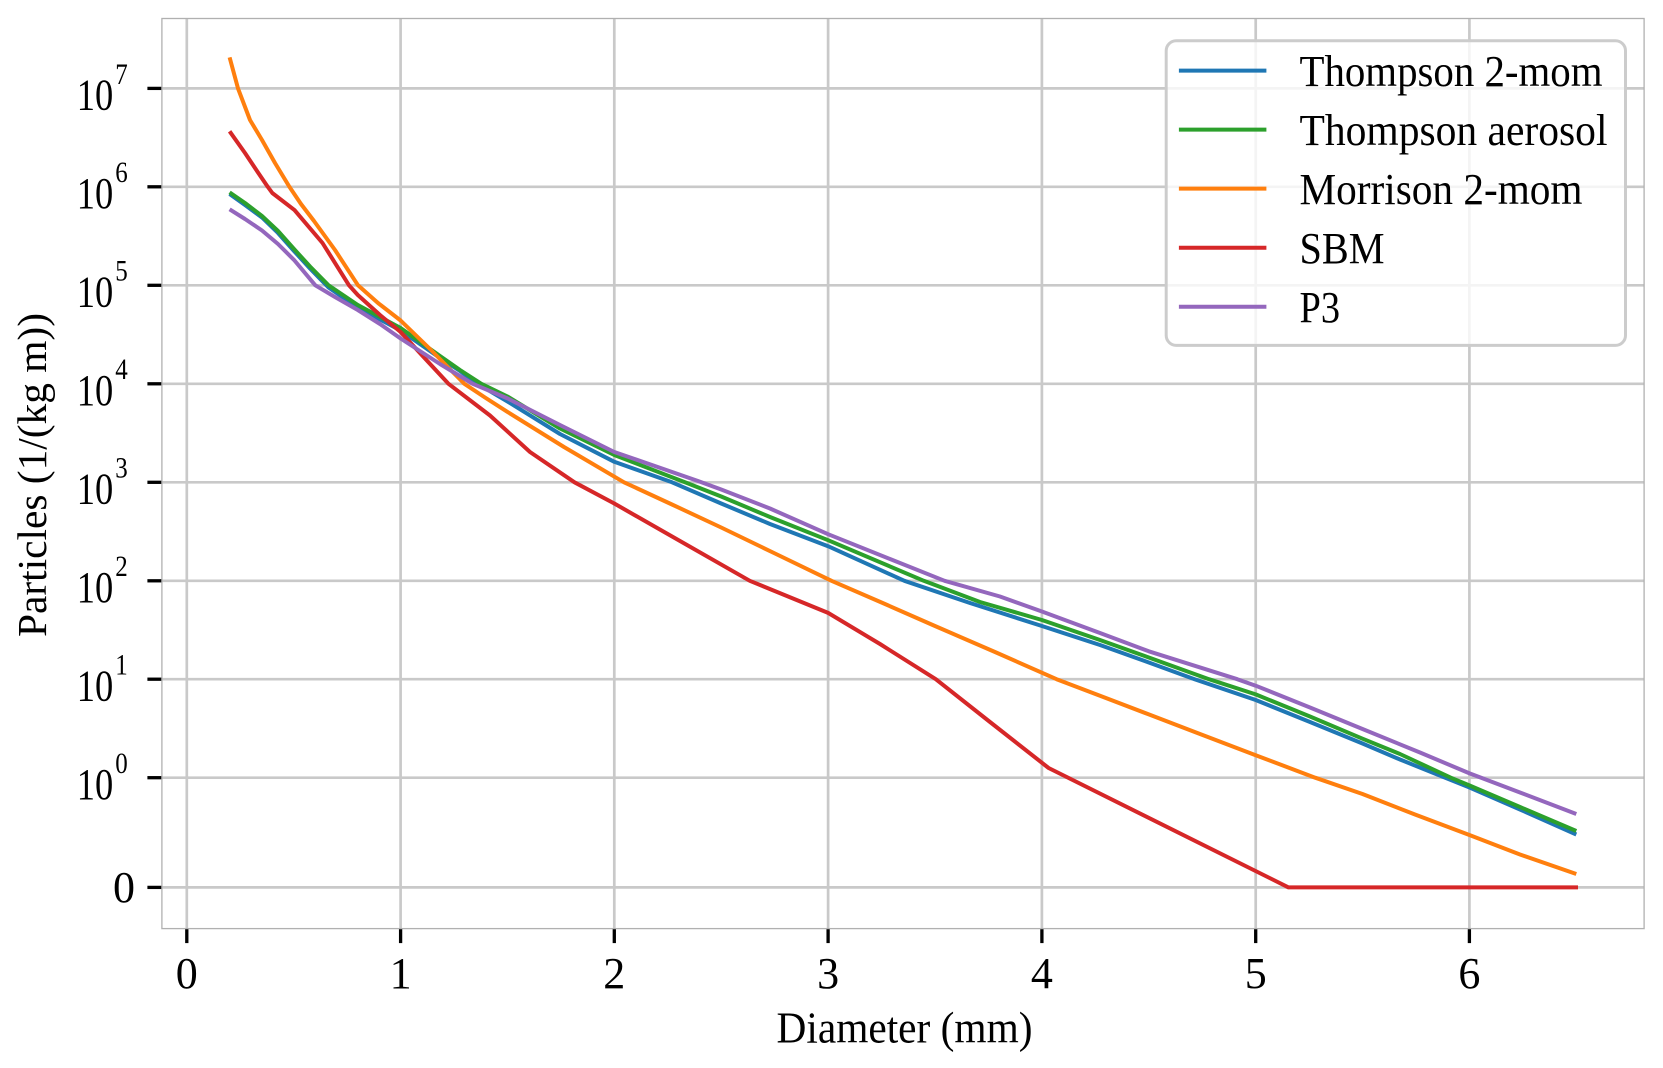 This screenshot has height=1068, width=1663. What do you see at coordinates (1441, 189) in the screenshot?
I see `svg-text: Morrison 2-mom` at bounding box center [1441, 189].